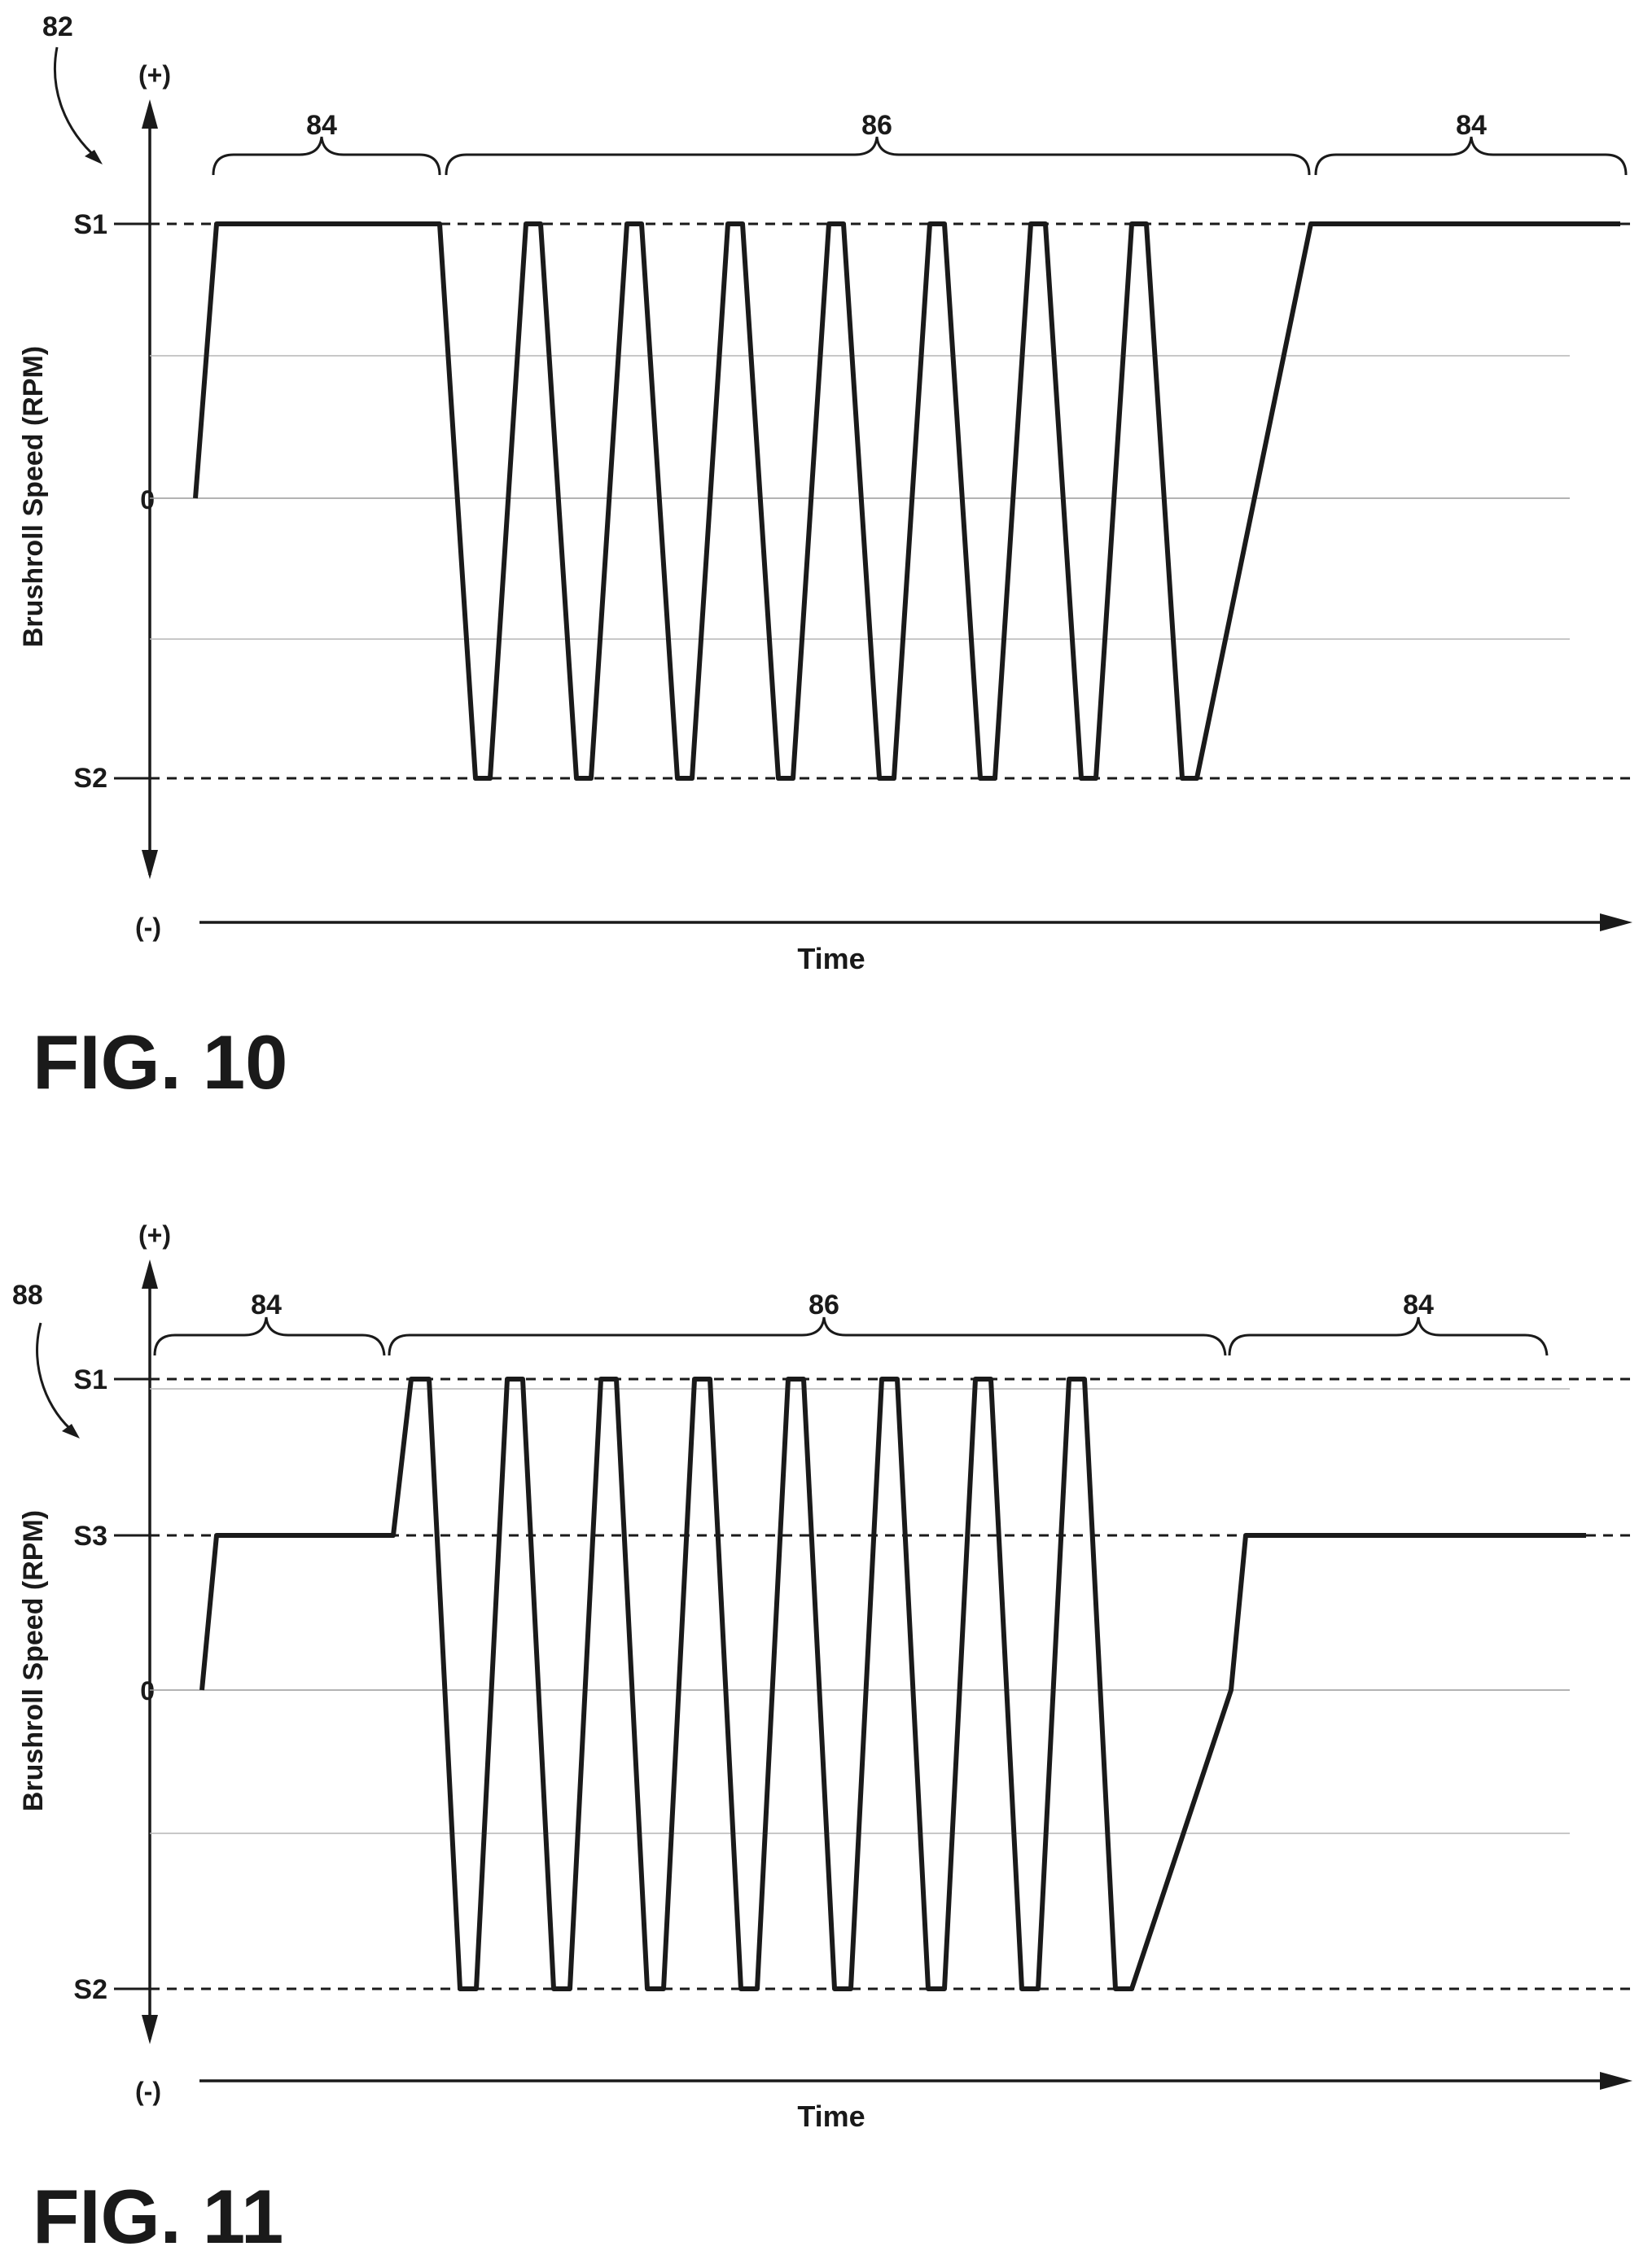  Describe the element at coordinates (158, 2216) in the screenshot. I see `figure-label-11: FIG. 11` at that location.